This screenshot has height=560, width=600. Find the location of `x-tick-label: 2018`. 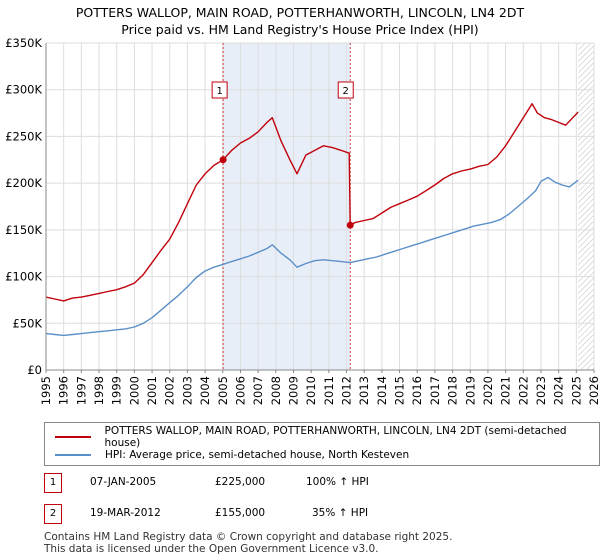

x-tick-label: 2018 is located at coordinates (453, 390).